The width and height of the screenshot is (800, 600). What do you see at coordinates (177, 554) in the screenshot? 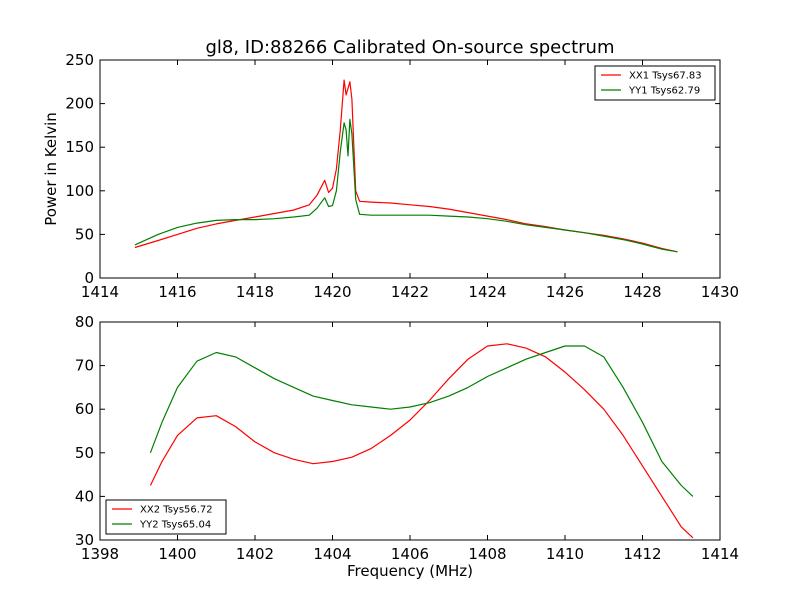
I see `x-tick-label: 1400` at bounding box center [177, 554].